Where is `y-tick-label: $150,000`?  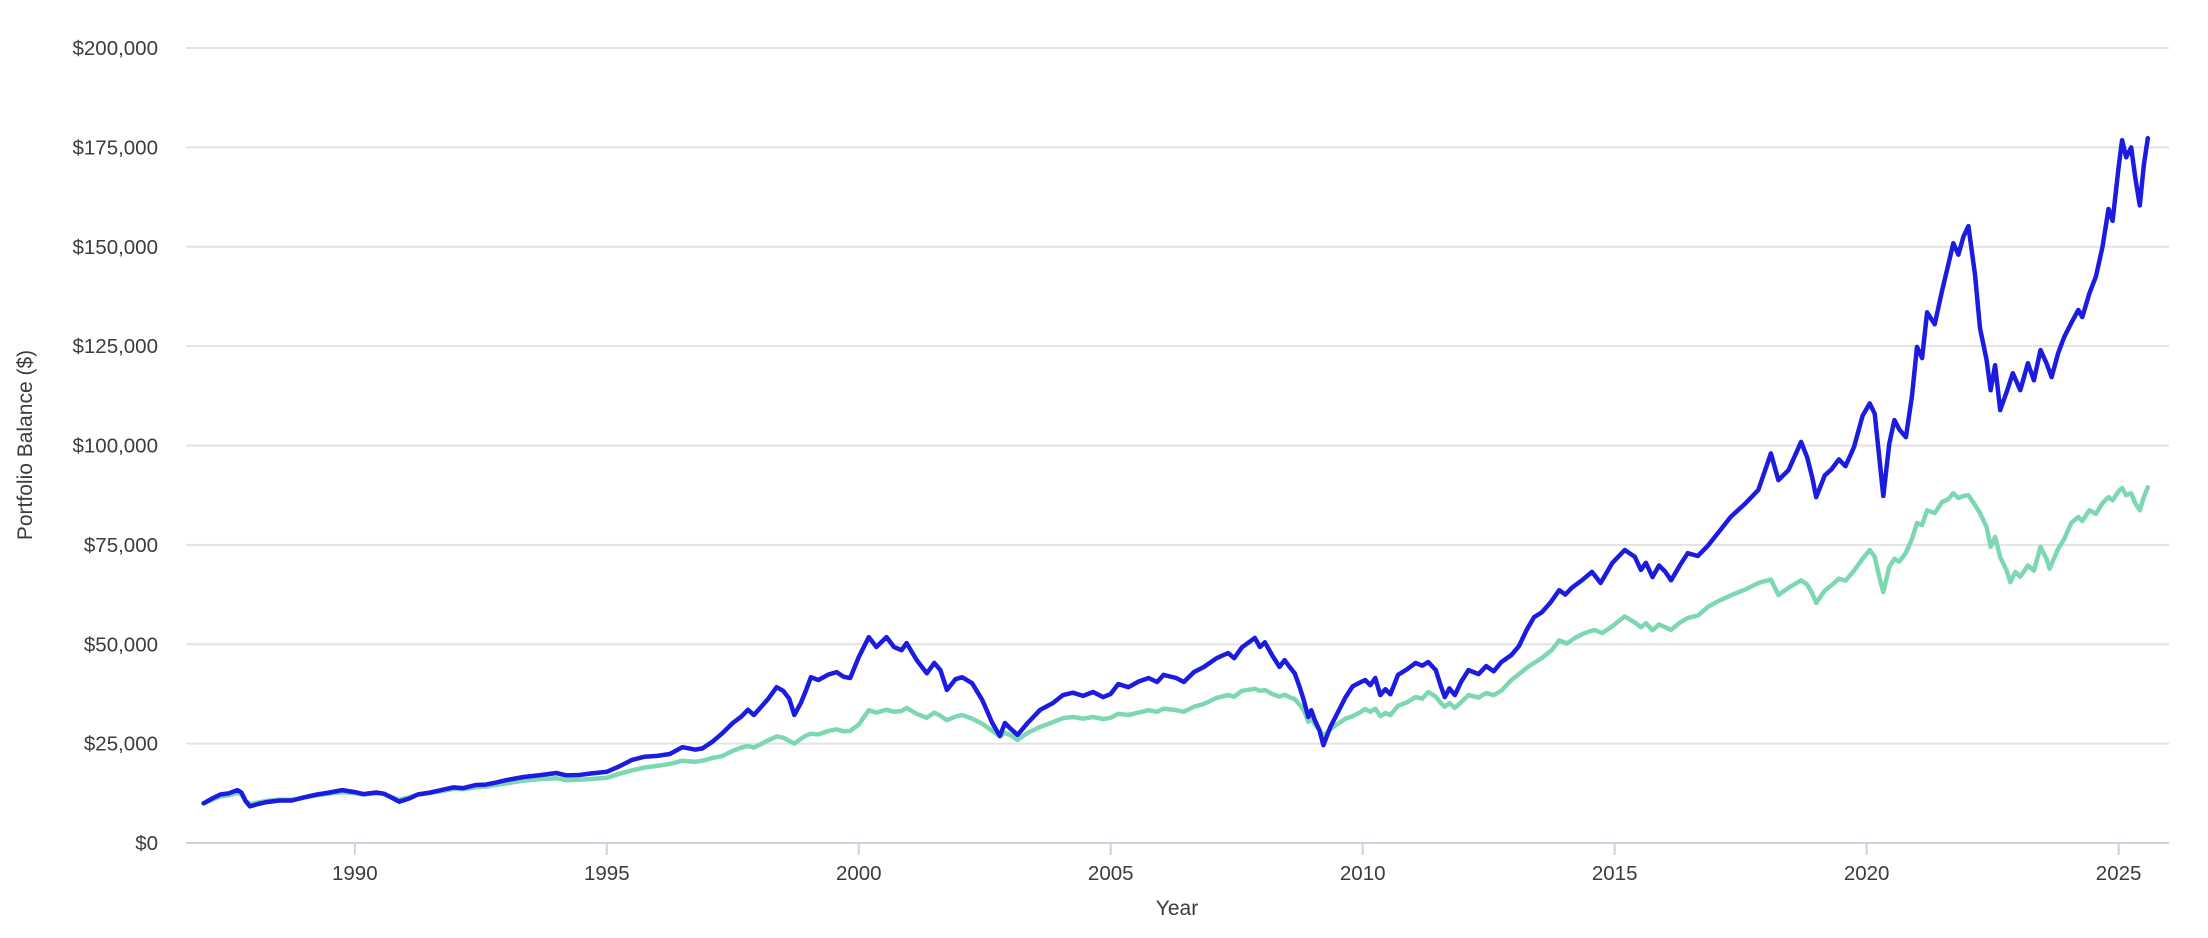
y-tick-label: $150,000 is located at coordinates (115, 247).